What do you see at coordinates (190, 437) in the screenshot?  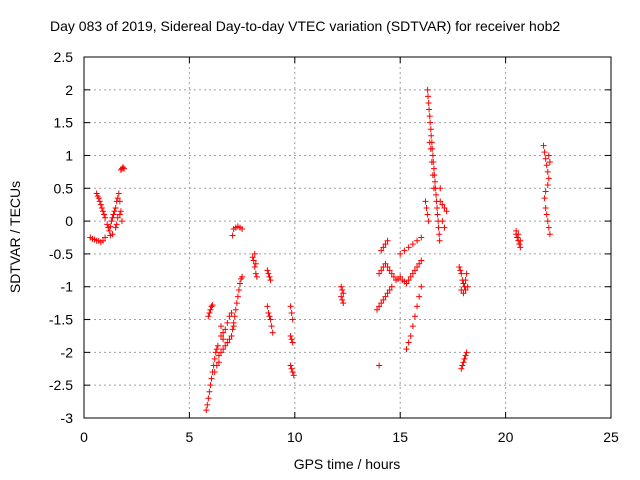 I see `x-tick-label: 5` at bounding box center [190, 437].